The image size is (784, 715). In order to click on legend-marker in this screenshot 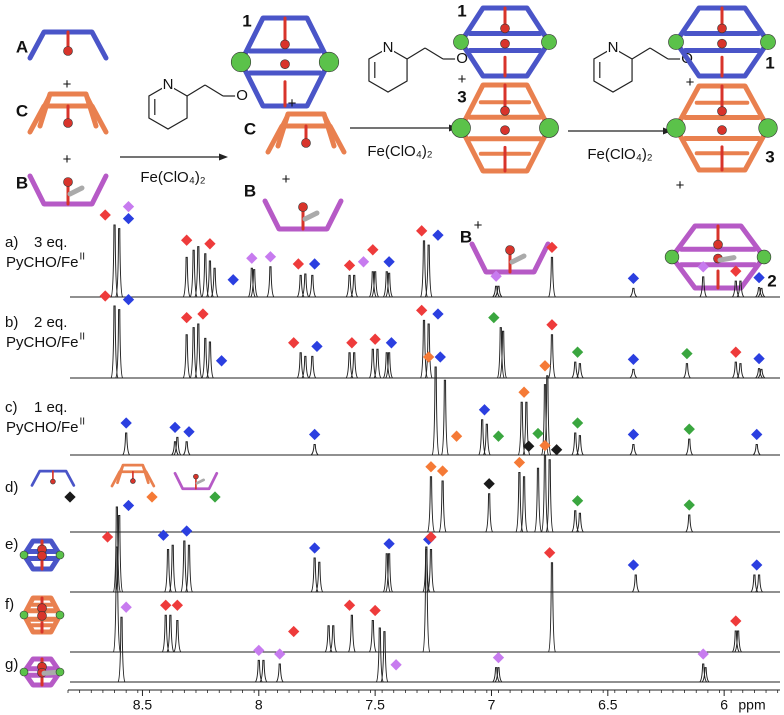, I will do `click(70, 497)`.